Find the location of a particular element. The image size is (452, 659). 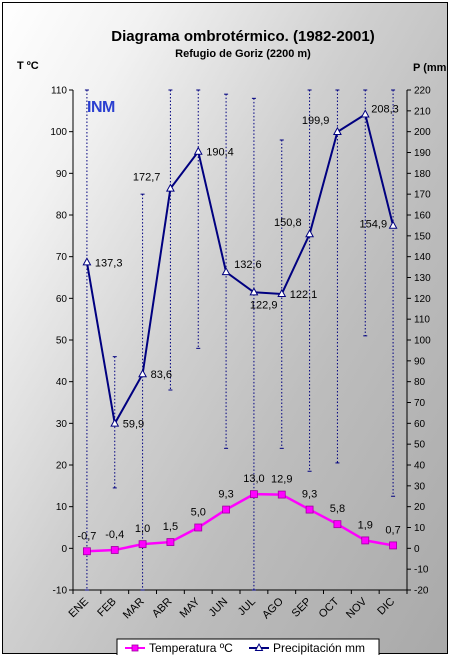

category-label: ABR is located at coordinates (162, 608).